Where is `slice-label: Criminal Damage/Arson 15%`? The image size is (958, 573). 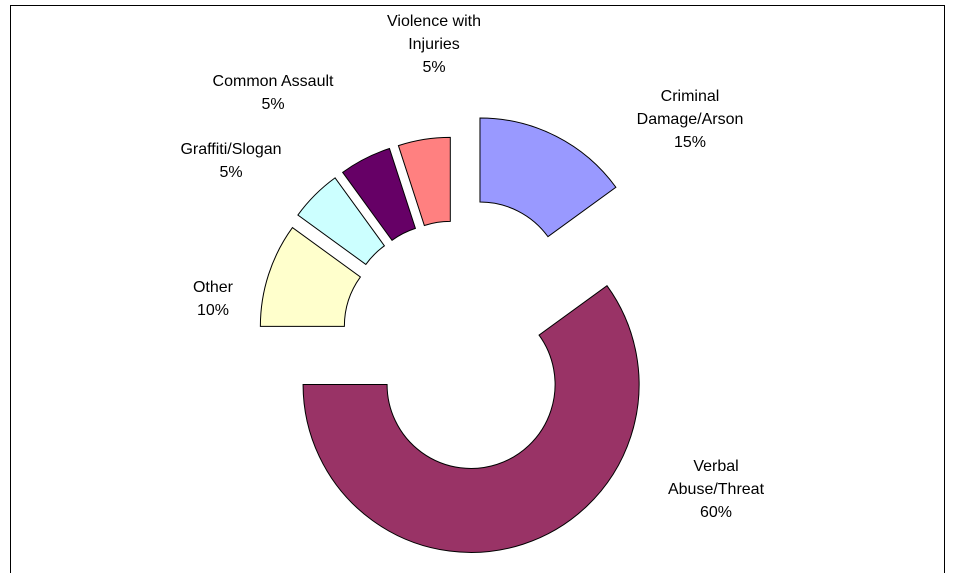 slice-label: Criminal Damage/Arson 15% is located at coordinates (690, 119).